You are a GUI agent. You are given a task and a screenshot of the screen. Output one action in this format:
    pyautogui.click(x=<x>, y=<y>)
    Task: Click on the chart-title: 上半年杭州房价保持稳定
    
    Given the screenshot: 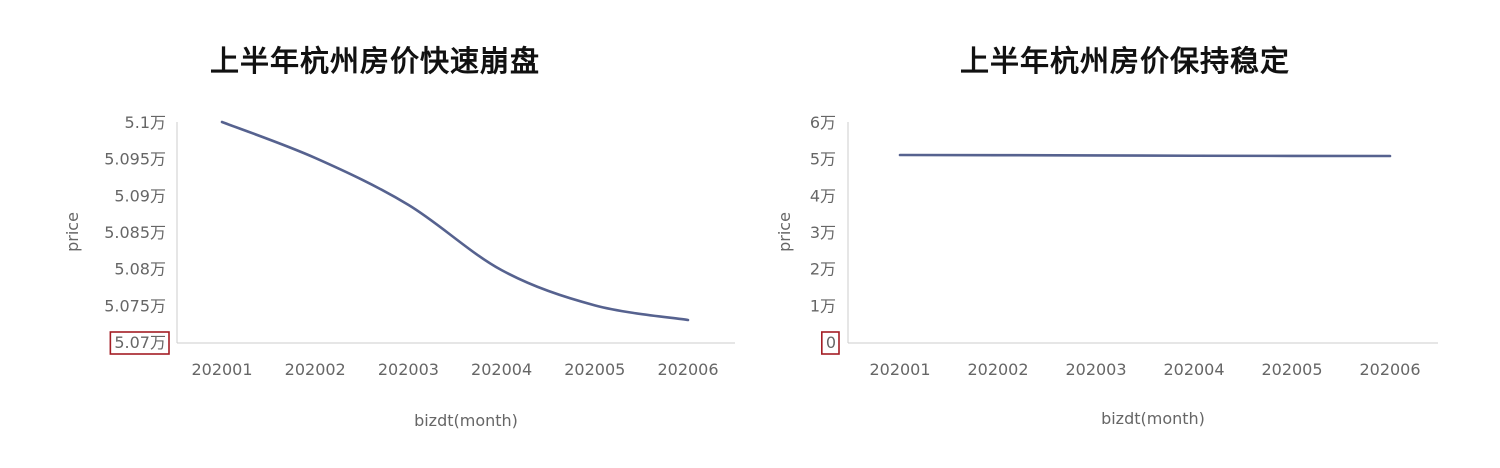 What is the action you would take?
    pyautogui.click(x=1124, y=61)
    